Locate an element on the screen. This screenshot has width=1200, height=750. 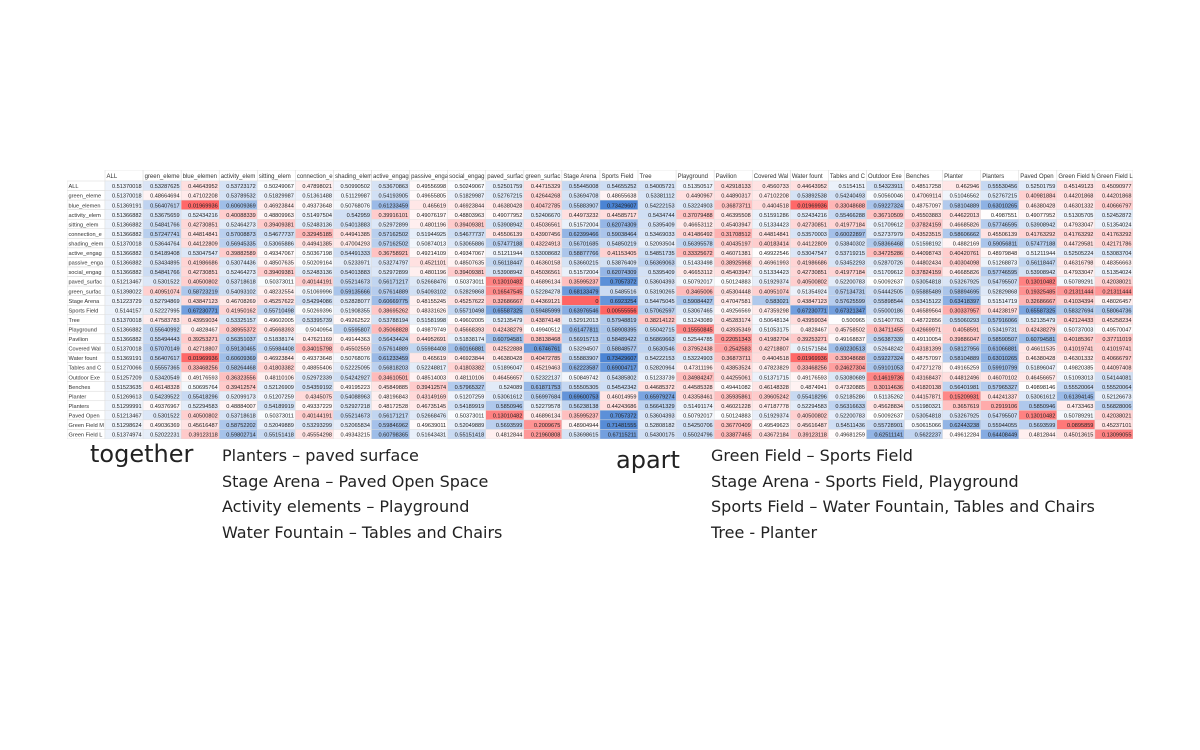
column-header-label: connection_e is located at coordinates (315, 177).